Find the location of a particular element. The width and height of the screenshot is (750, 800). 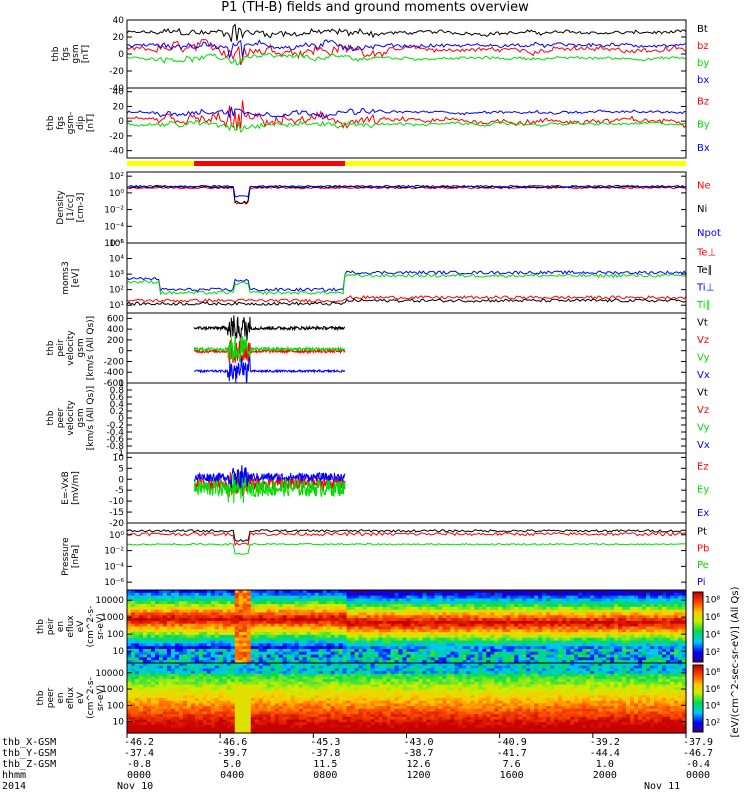

y-label-line: moms3 is located at coordinates (66, 277).